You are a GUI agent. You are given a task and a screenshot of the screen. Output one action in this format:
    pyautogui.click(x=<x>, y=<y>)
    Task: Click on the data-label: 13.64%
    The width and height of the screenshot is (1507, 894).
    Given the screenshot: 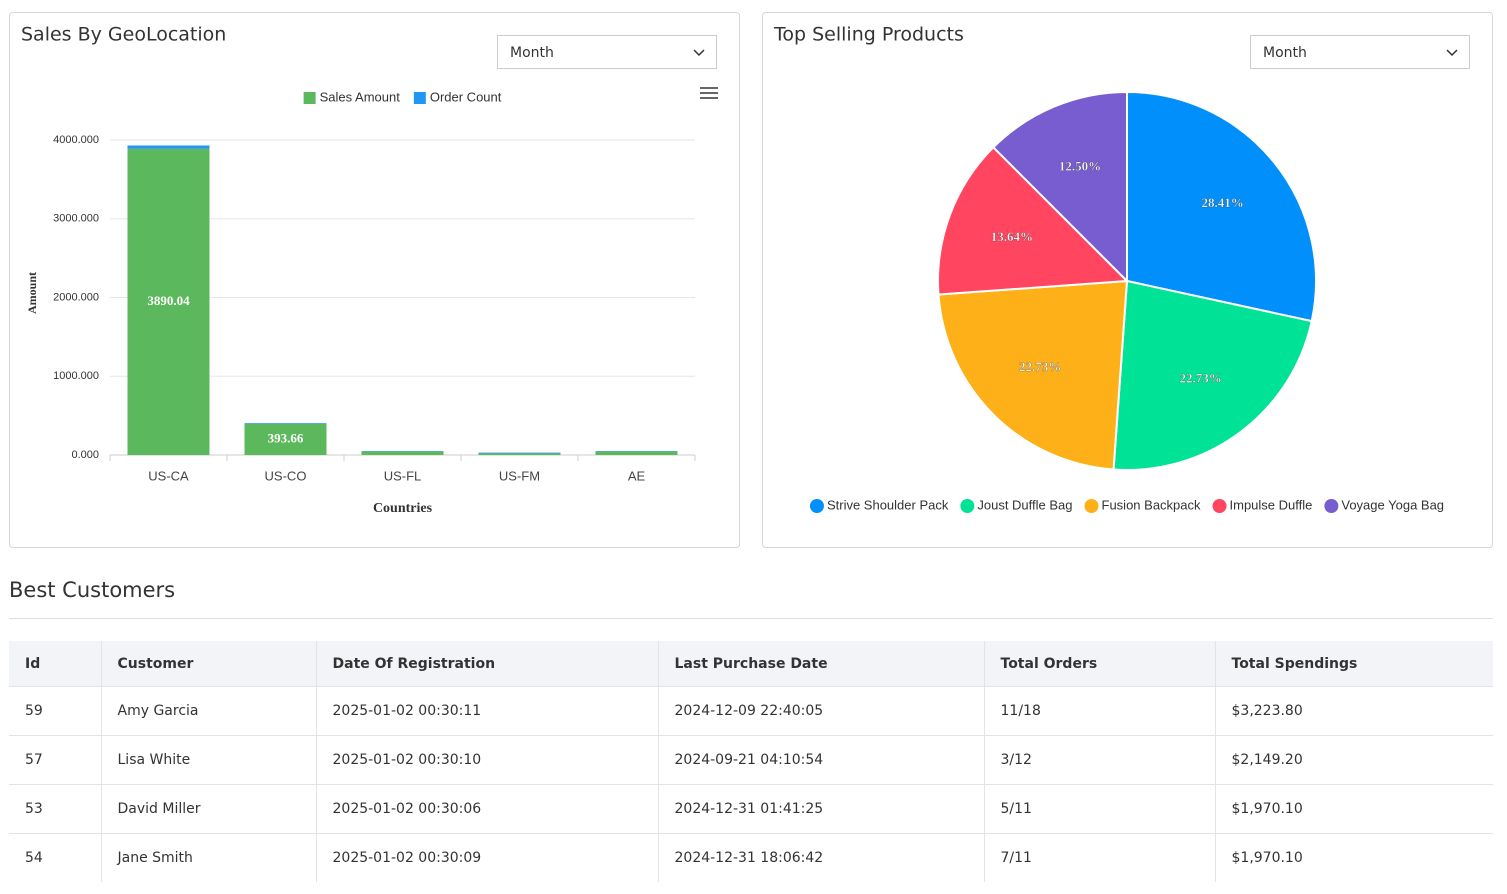 What is the action you would take?
    pyautogui.click(x=1012, y=236)
    